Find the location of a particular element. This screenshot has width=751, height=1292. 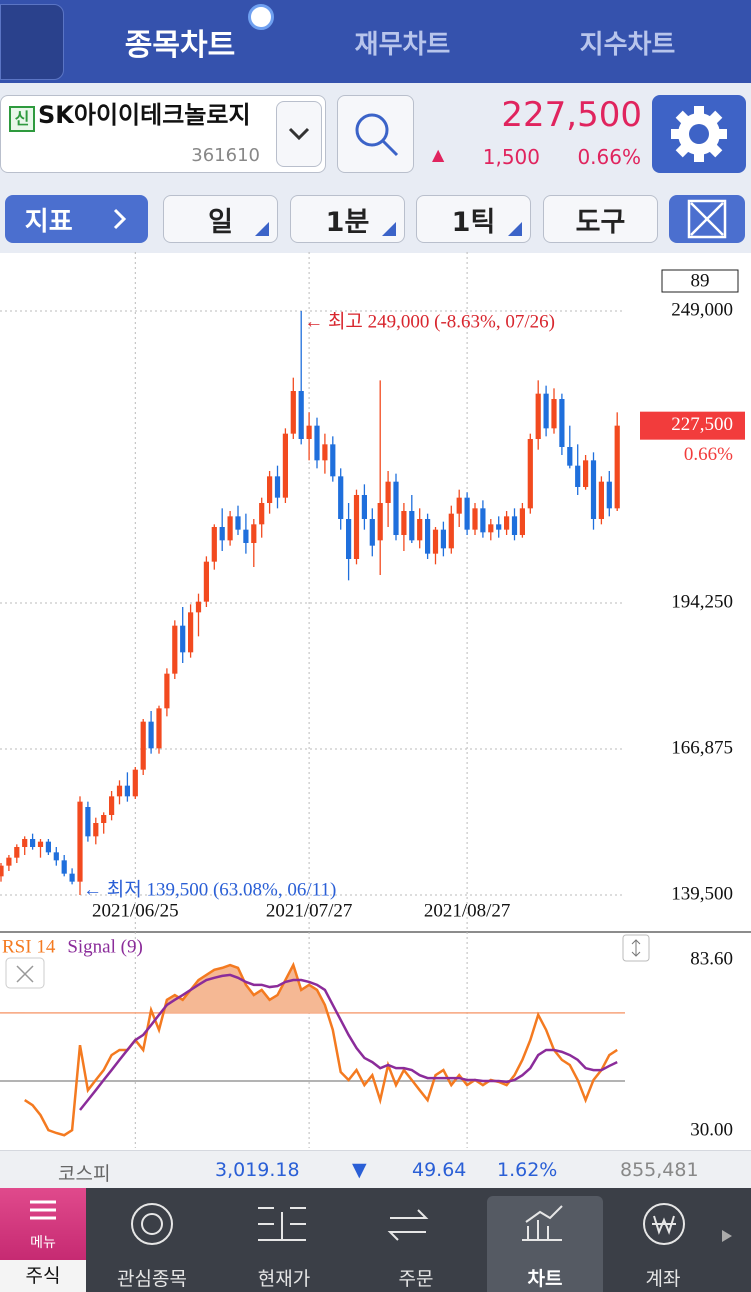

nav-item: 주문 is located at coordinates (416, 1279).